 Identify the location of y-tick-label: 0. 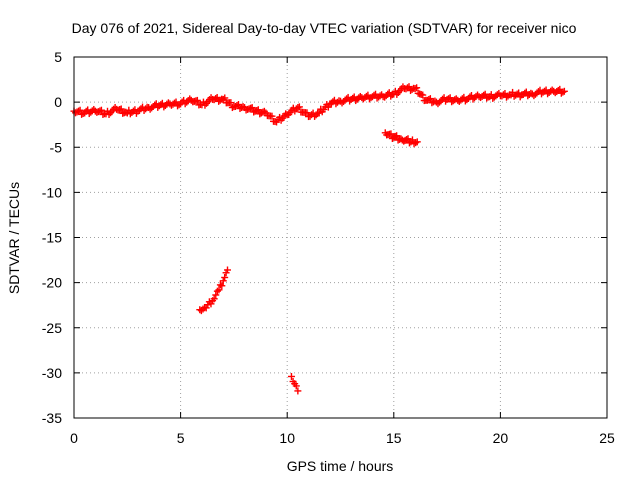
(58, 102).